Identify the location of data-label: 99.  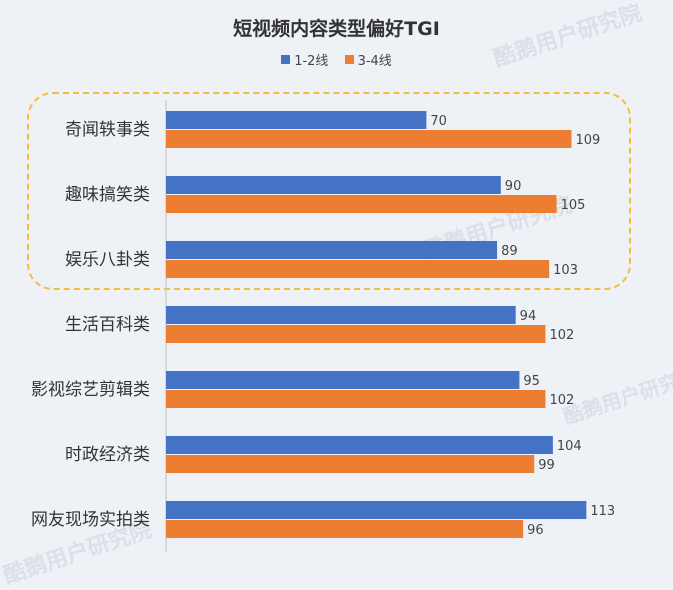
(546, 465).